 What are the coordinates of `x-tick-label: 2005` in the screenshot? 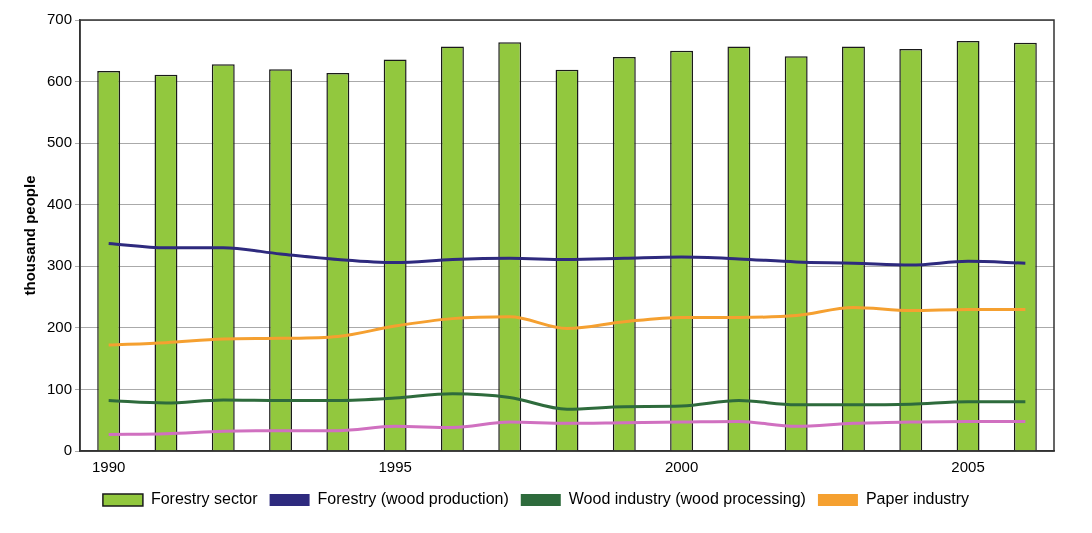 It's located at (968, 467).